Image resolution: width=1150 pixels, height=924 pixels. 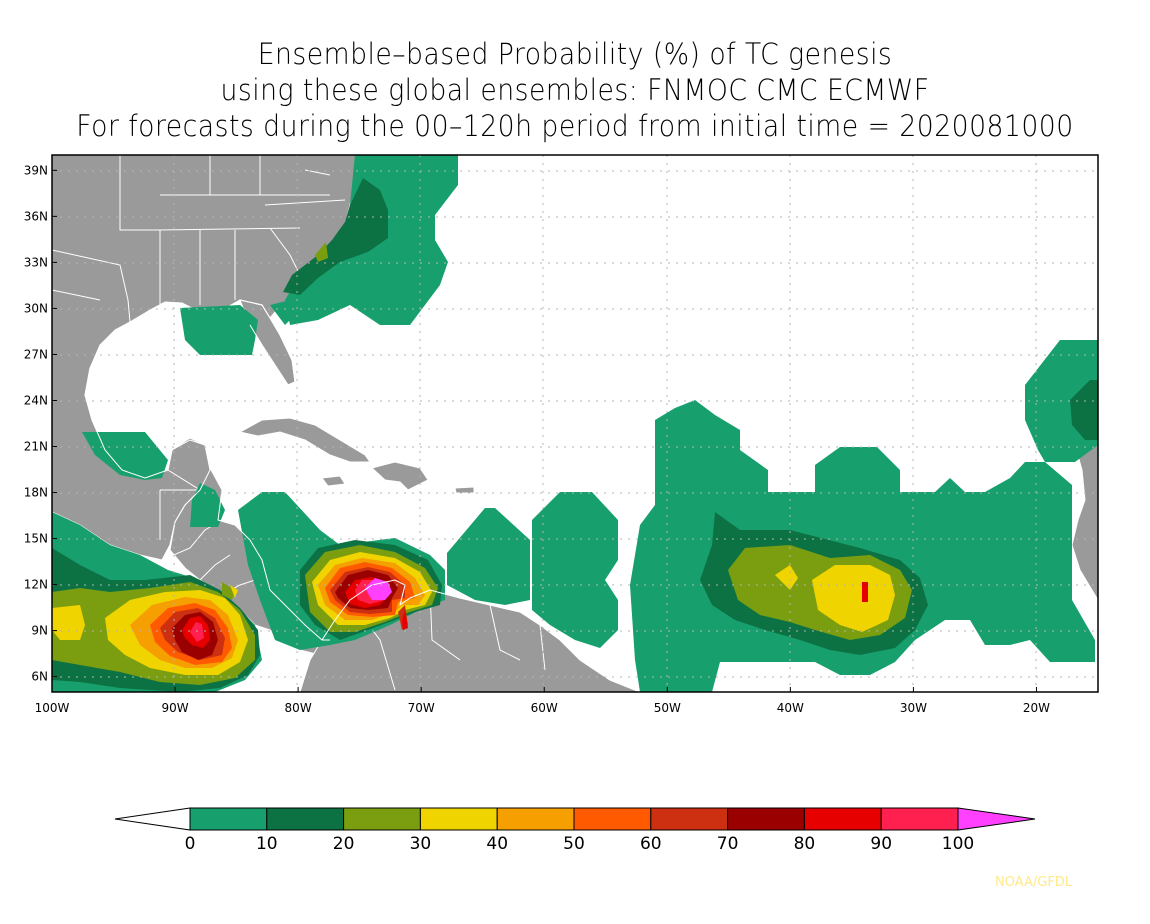 I want to click on lat-label: 15N, so click(x=36, y=539).